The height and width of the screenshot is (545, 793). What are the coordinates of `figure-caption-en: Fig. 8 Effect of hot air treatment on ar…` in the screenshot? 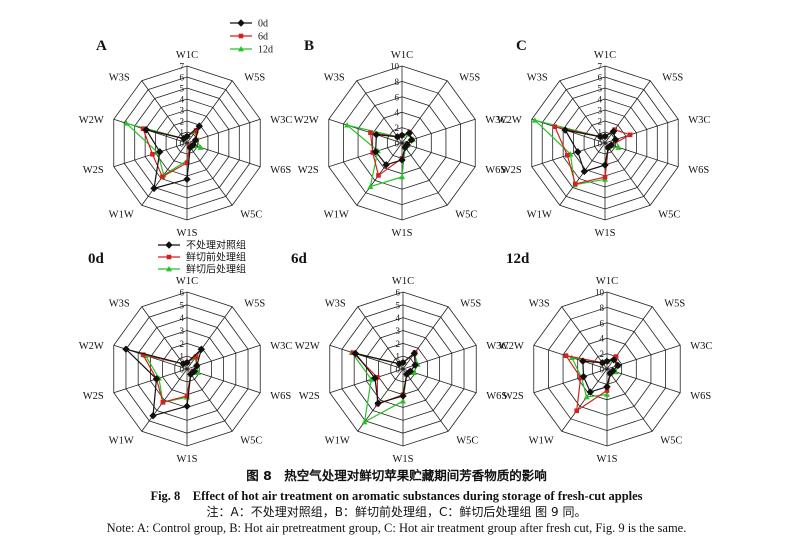 It's located at (396, 496).